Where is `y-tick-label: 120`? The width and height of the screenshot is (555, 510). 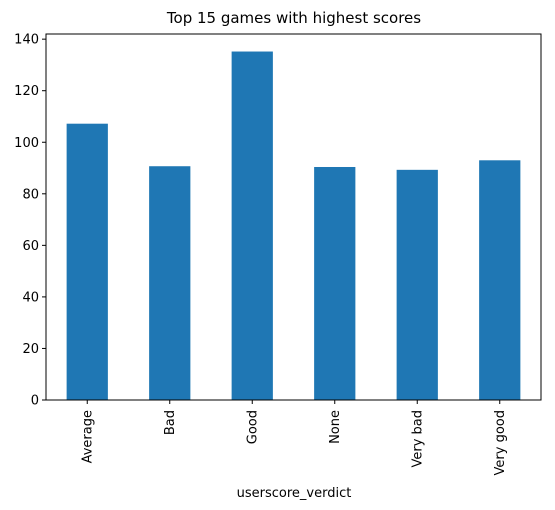
y-tick-label: 120 is located at coordinates (26, 91).